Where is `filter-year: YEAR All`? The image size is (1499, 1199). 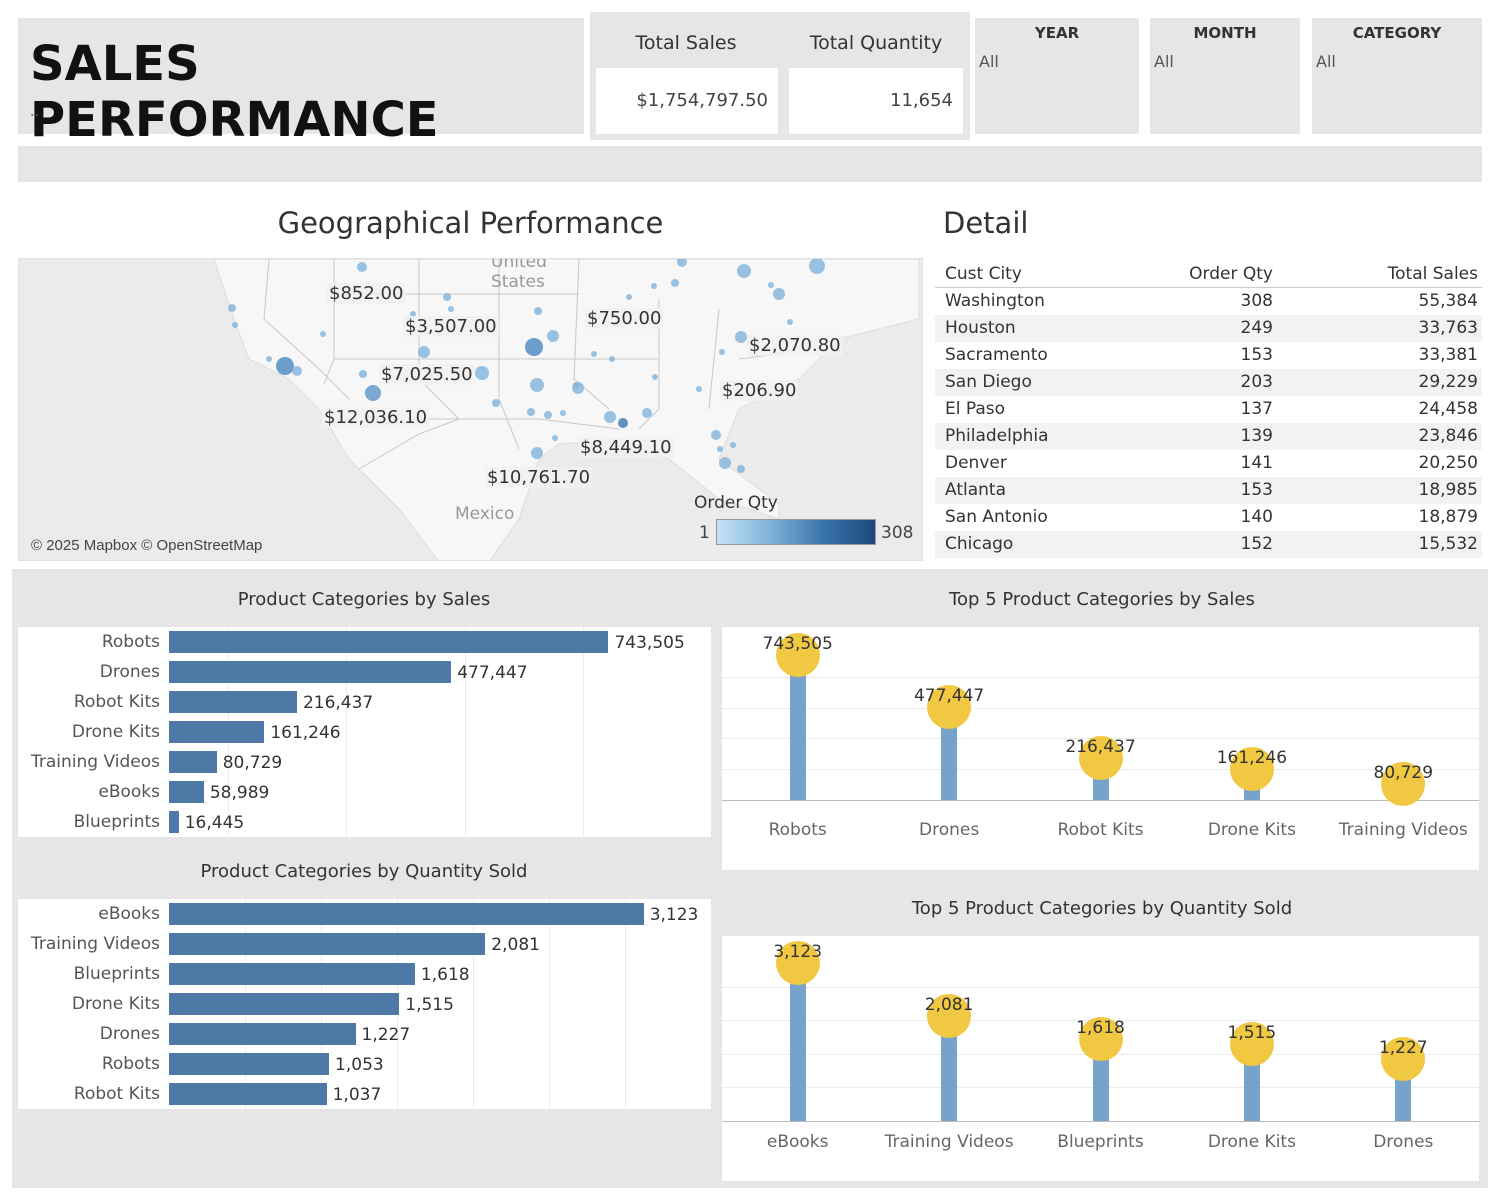
filter-year: YEAR All is located at coordinates (1057, 76).